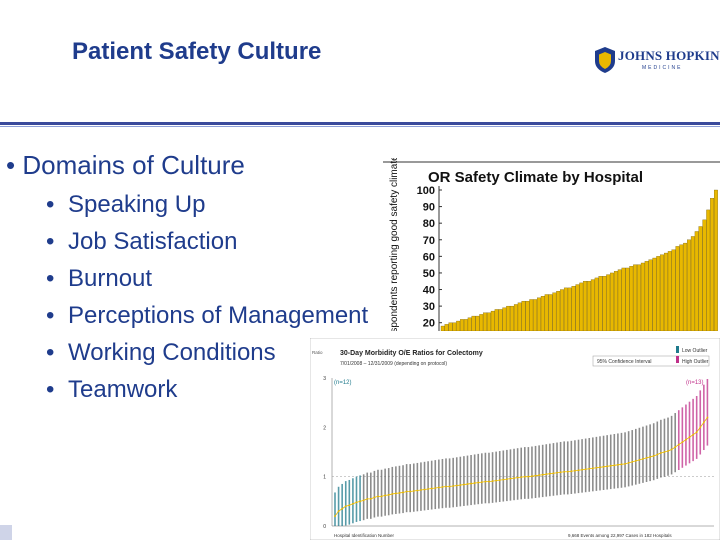 This screenshot has width=720, height=540. What do you see at coordinates (429, 224) in the screenshot?
I see `y-tick-label: 80` at bounding box center [429, 224].